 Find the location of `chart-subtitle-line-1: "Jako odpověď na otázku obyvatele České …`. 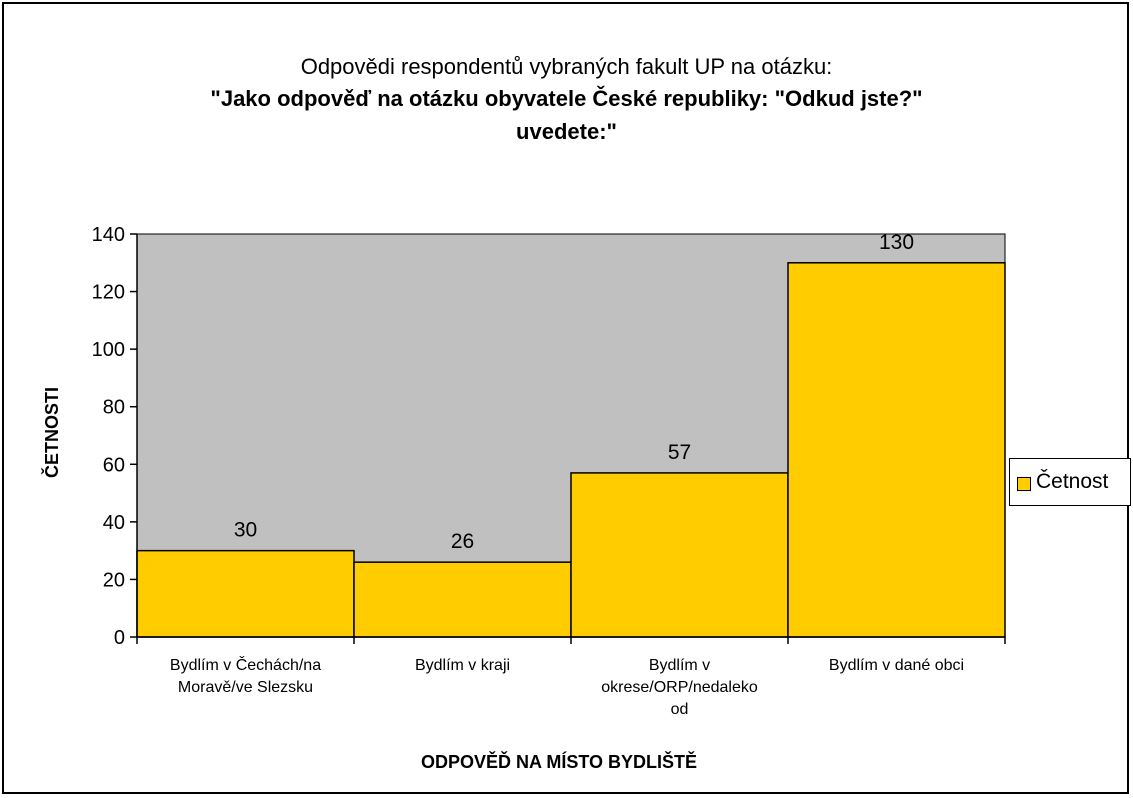

chart-subtitle-line-1: "Jako odpověď na otázku obyvatele České … is located at coordinates (566, 98).